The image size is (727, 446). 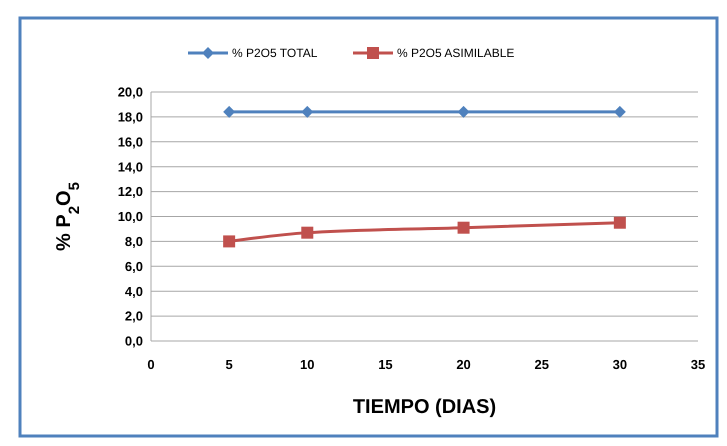 What do you see at coordinates (229, 364) in the screenshot?
I see `x-tick-label: 5` at bounding box center [229, 364].